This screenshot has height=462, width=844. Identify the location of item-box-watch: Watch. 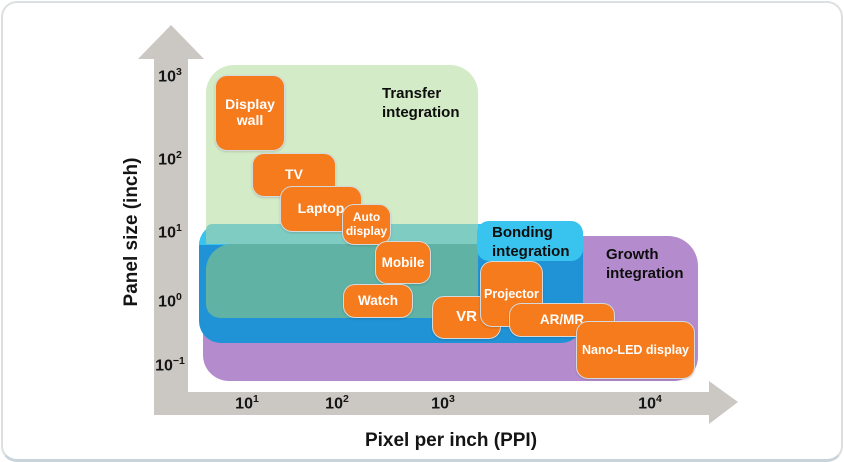
(378, 301).